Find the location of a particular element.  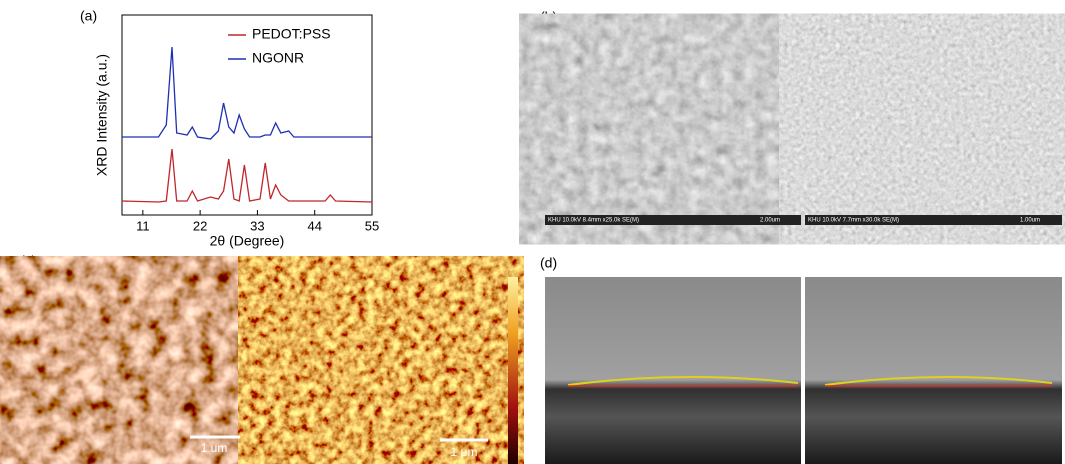

x-tick-label: 33 is located at coordinates (257, 225).